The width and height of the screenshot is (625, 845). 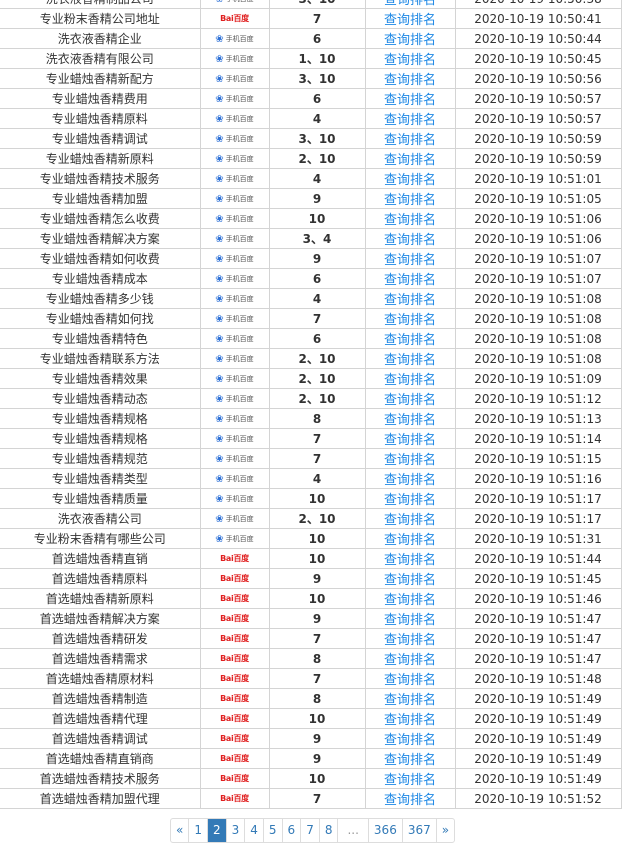 What do you see at coordinates (538, 418) in the screenshot?
I see `time-cell: 2020-10-19 10:51:13` at bounding box center [538, 418].